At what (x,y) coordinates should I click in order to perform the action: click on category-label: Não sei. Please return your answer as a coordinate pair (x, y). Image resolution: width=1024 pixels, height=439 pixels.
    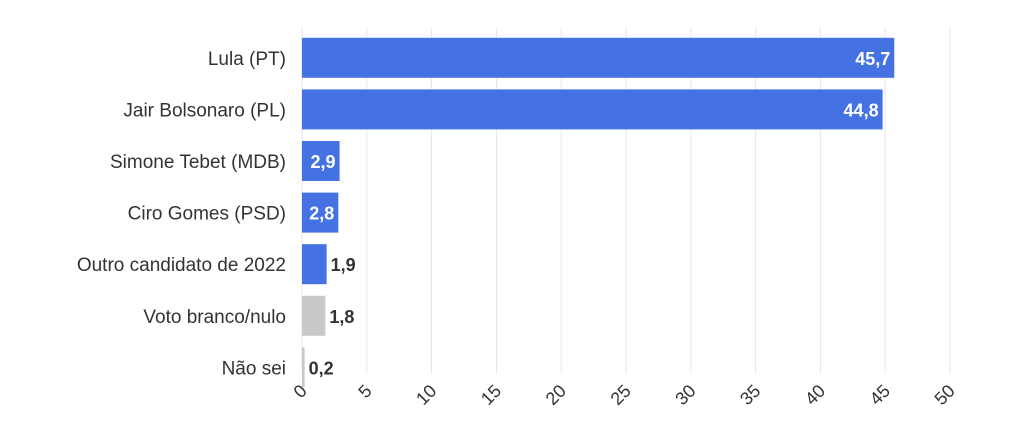
    Looking at the image, I should click on (254, 368).